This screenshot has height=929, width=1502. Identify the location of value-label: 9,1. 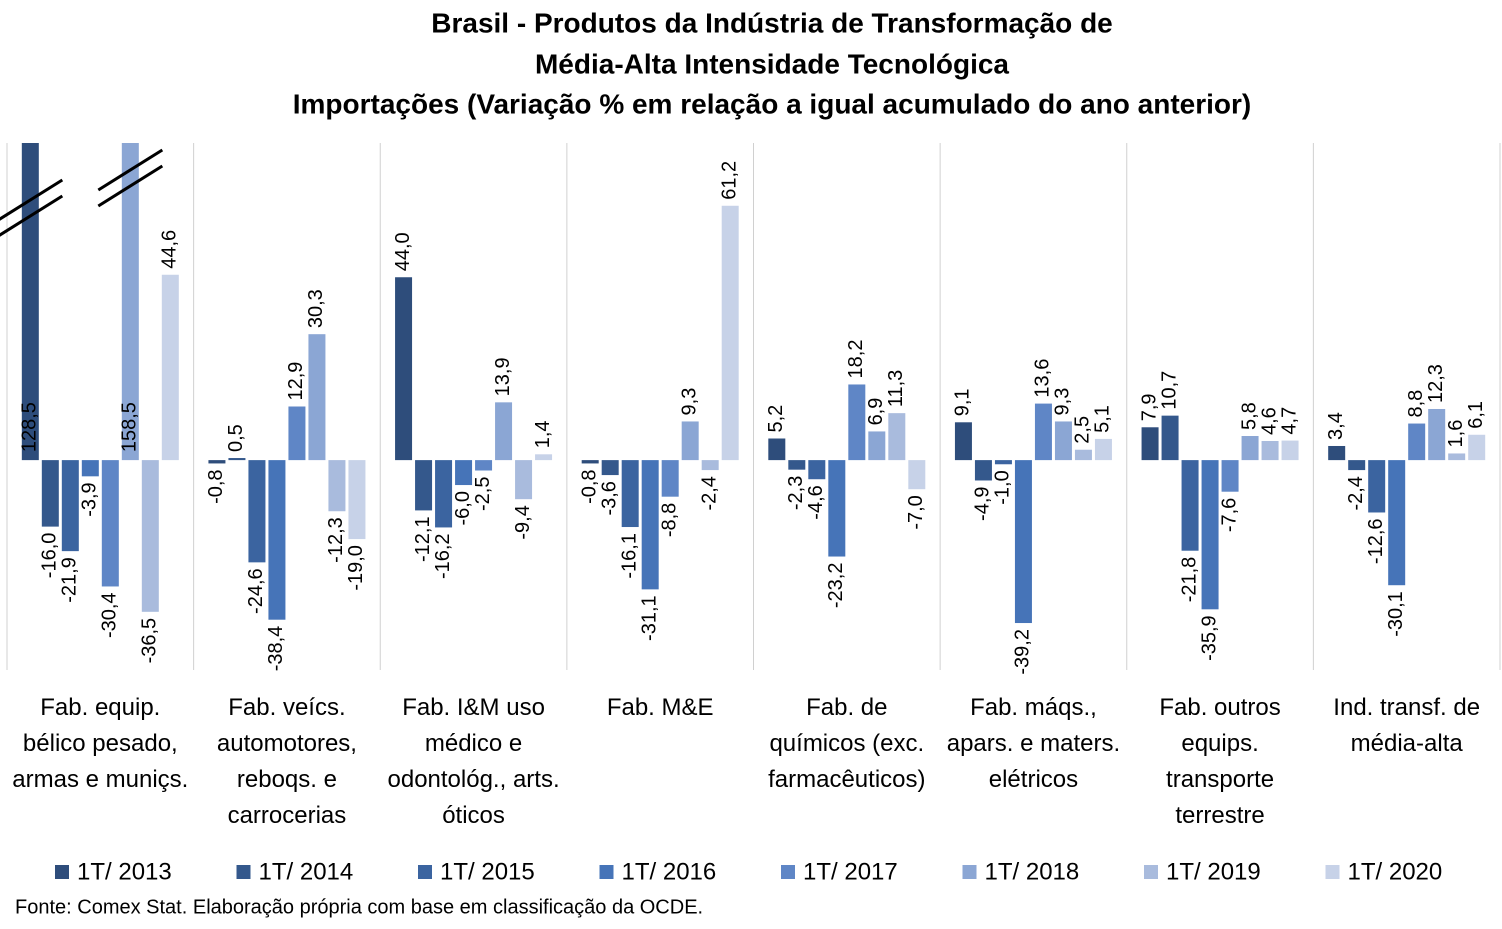
(963, 402).